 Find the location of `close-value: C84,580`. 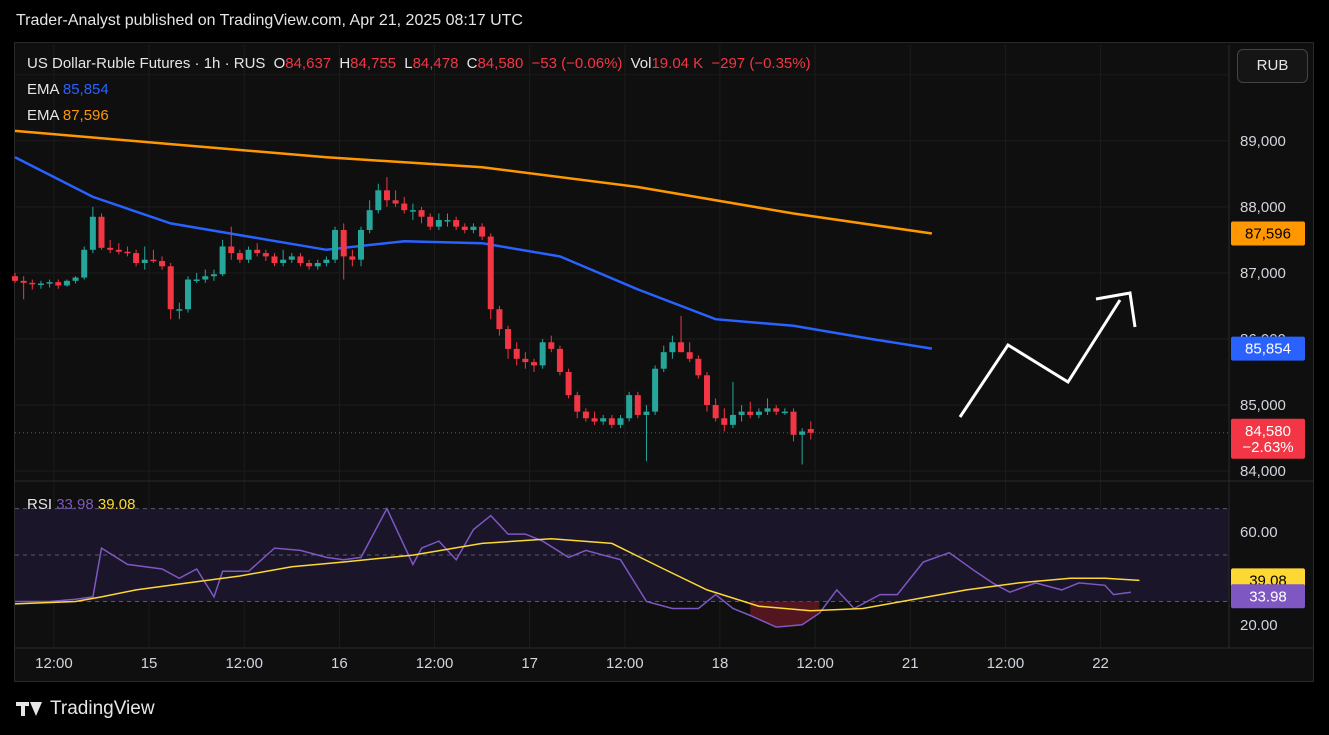

close-value: C84,580 is located at coordinates (495, 63).